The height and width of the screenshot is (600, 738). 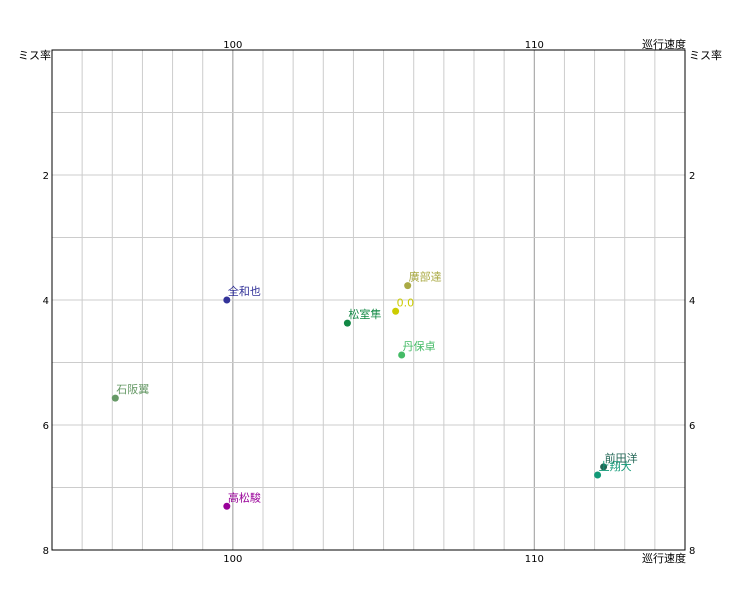 What do you see at coordinates (692, 551) in the screenshot?
I see `y-tick-label-right: 8` at bounding box center [692, 551].